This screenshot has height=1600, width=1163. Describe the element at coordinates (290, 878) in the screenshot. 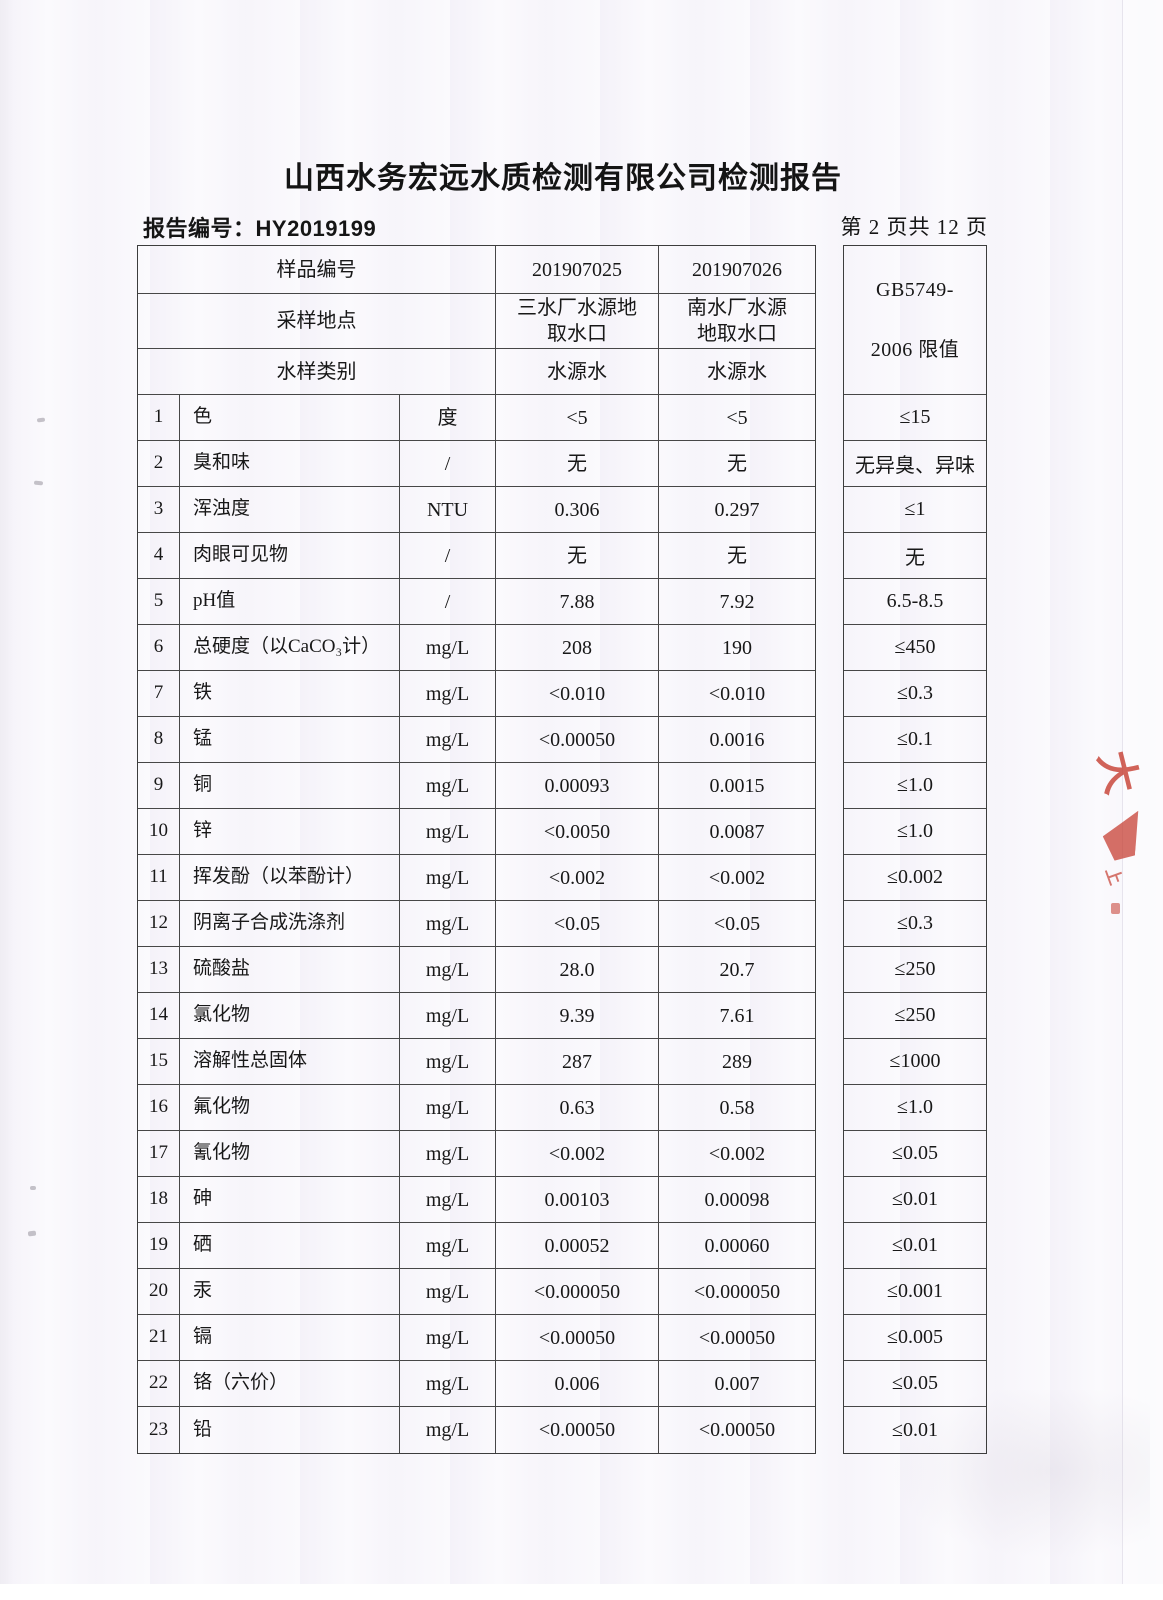

I see `param-name: 挥发酚（以苯酚计）` at that location.